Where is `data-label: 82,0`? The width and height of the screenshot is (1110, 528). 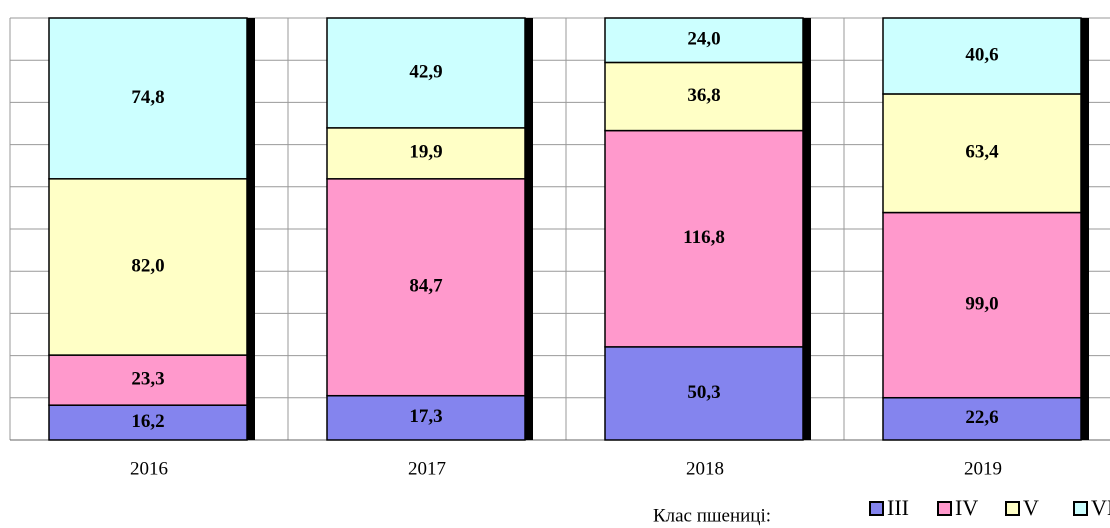
data-label: 82,0 is located at coordinates (147, 265).